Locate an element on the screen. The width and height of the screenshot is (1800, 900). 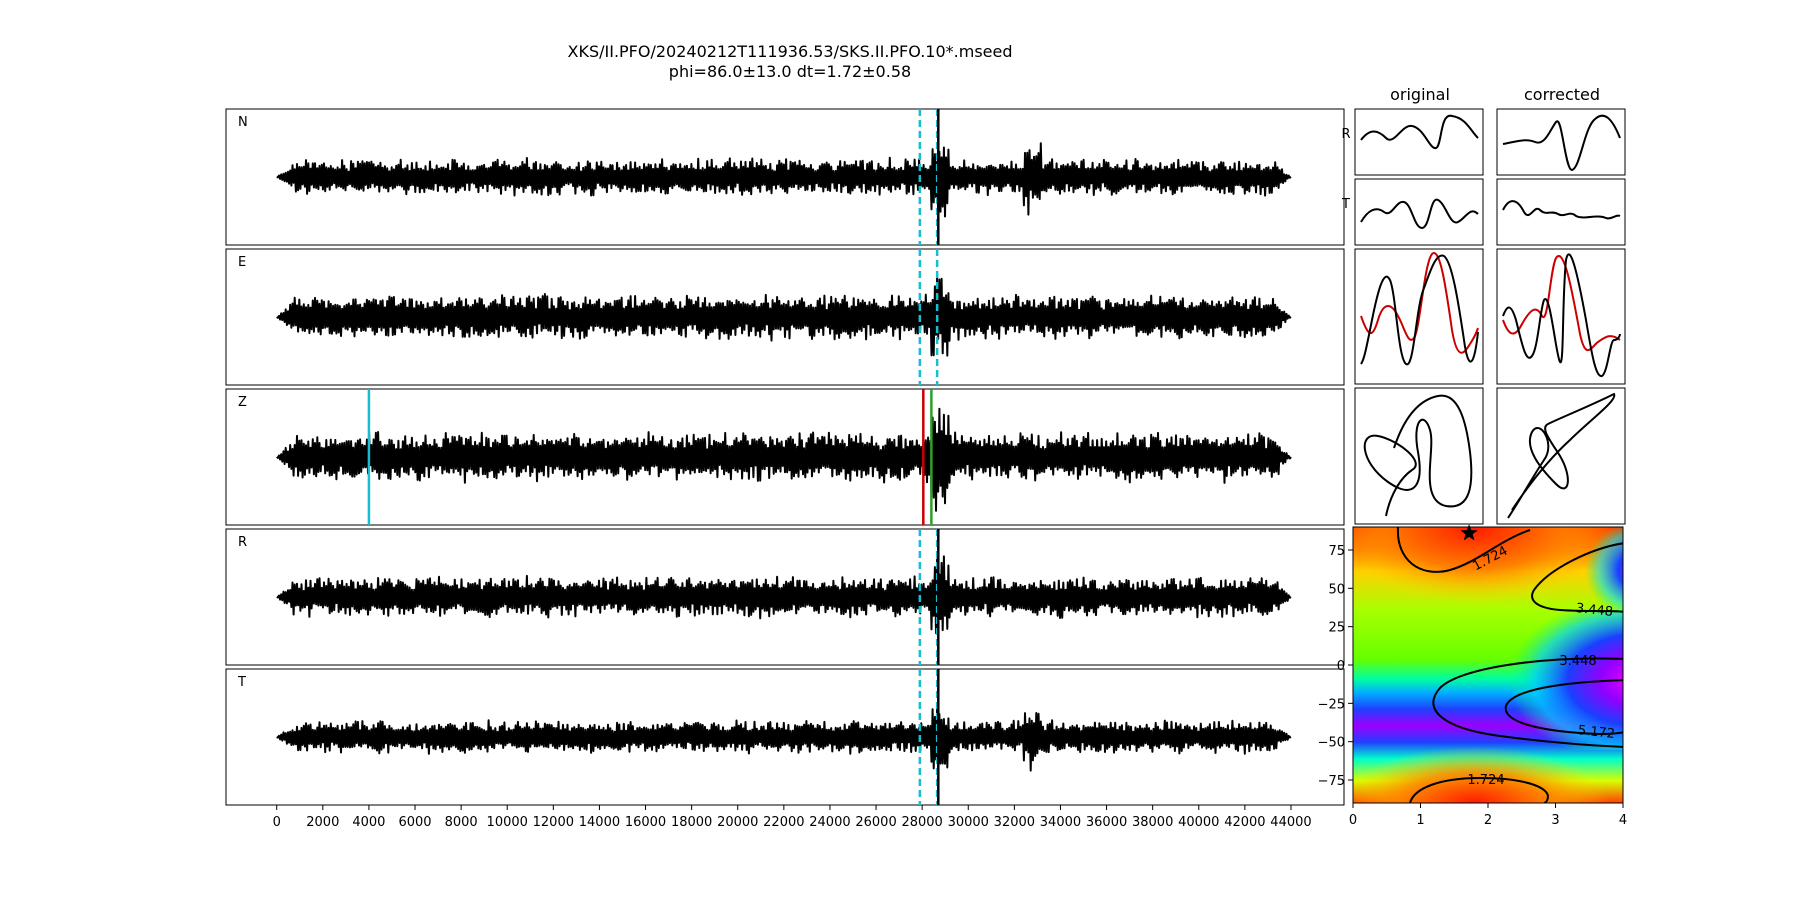
hm-y-tick-label: 50 is located at coordinates (1336, 589).